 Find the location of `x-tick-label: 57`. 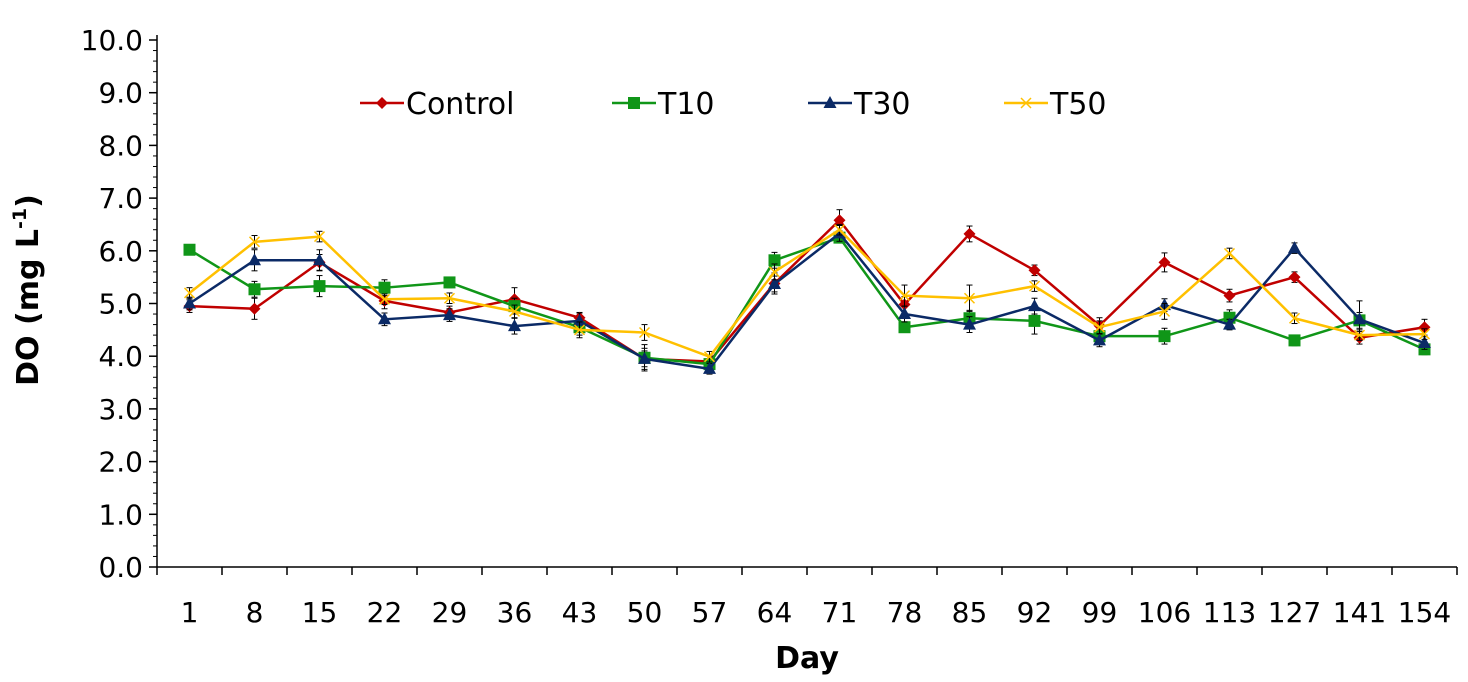

x-tick-label: 57 is located at coordinates (710, 612).